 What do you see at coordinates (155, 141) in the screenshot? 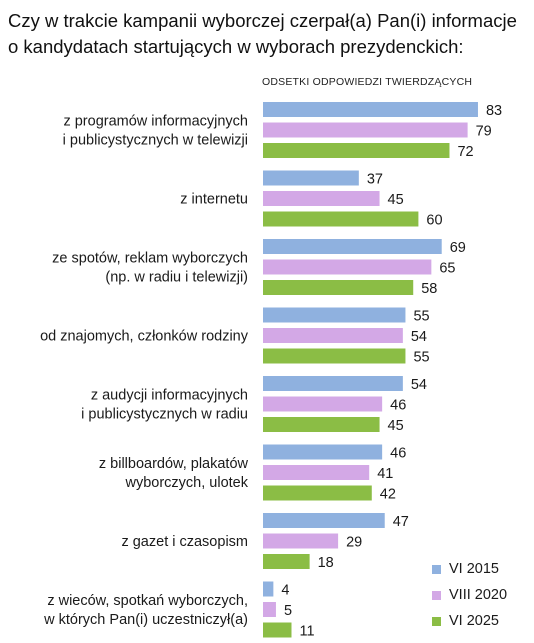
I see `category-label: i publicystycznych w telewizji` at bounding box center [155, 141].